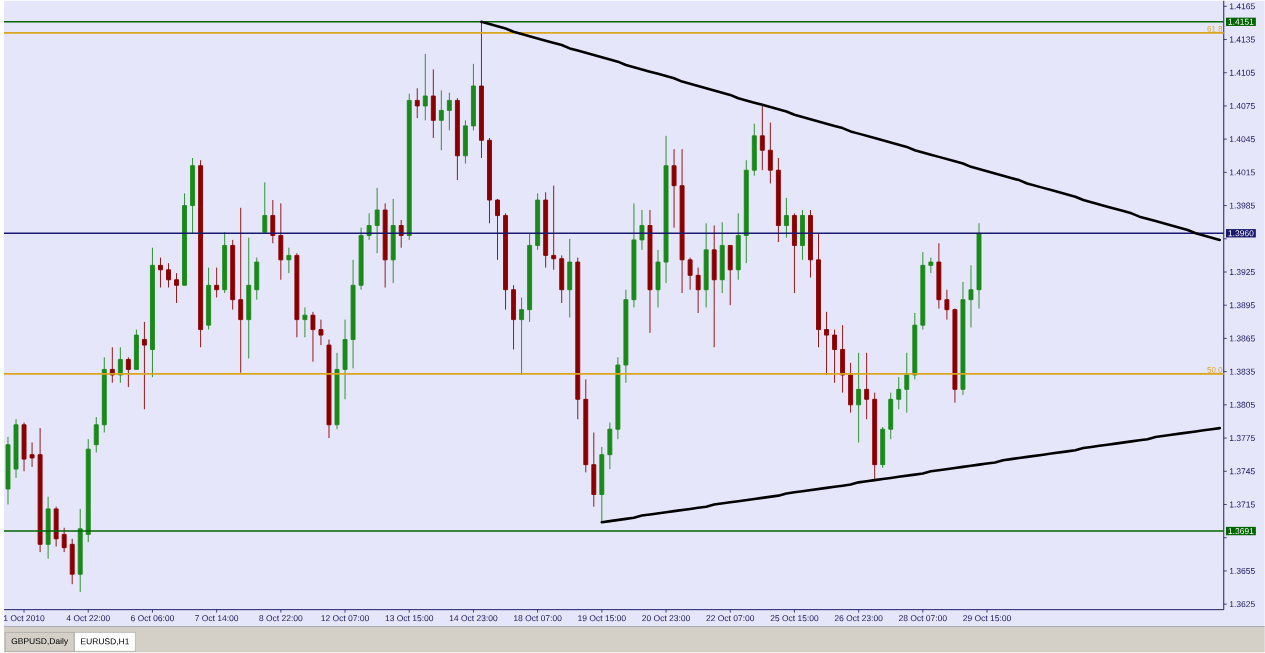 The width and height of the screenshot is (1265, 653). What do you see at coordinates (730, 618) in the screenshot?
I see `x-tick-label: 22 Oct 07:00` at bounding box center [730, 618].